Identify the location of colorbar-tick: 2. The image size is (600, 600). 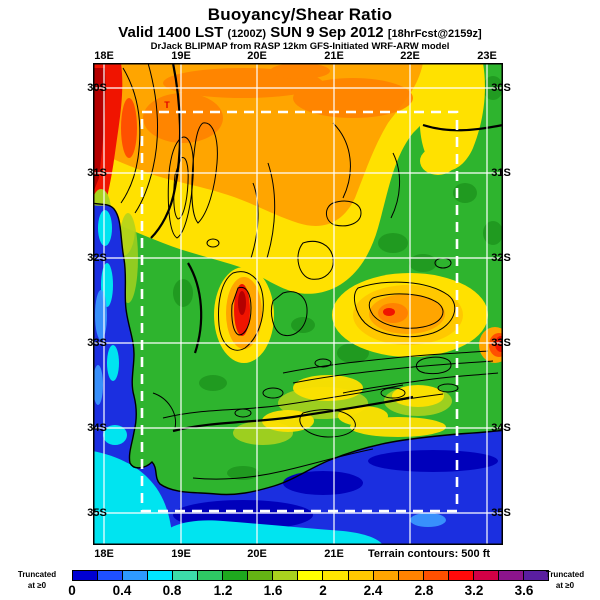
(323, 590).